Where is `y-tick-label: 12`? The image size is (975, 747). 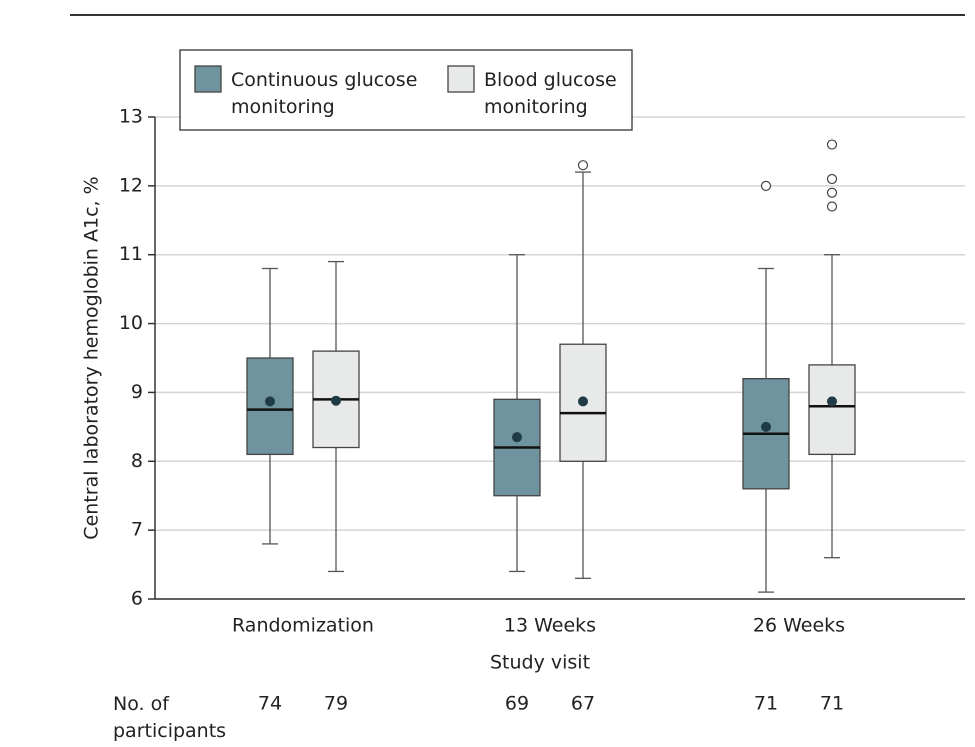
y-tick-label: 12 is located at coordinates (131, 185).